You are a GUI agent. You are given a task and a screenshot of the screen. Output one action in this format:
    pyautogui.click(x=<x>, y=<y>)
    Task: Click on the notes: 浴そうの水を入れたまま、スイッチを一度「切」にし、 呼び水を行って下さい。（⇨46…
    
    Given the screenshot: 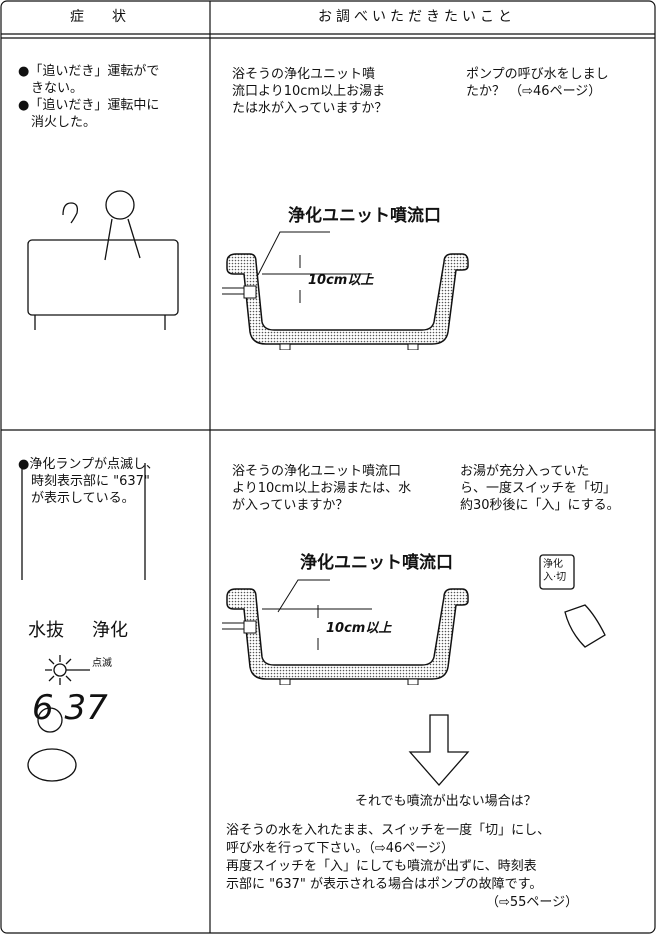 What is the action you would take?
    pyautogui.click(x=402, y=867)
    